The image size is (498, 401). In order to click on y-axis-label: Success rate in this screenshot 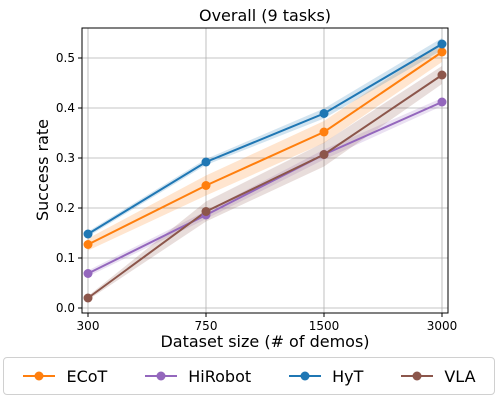, I will do `click(42, 170)`.